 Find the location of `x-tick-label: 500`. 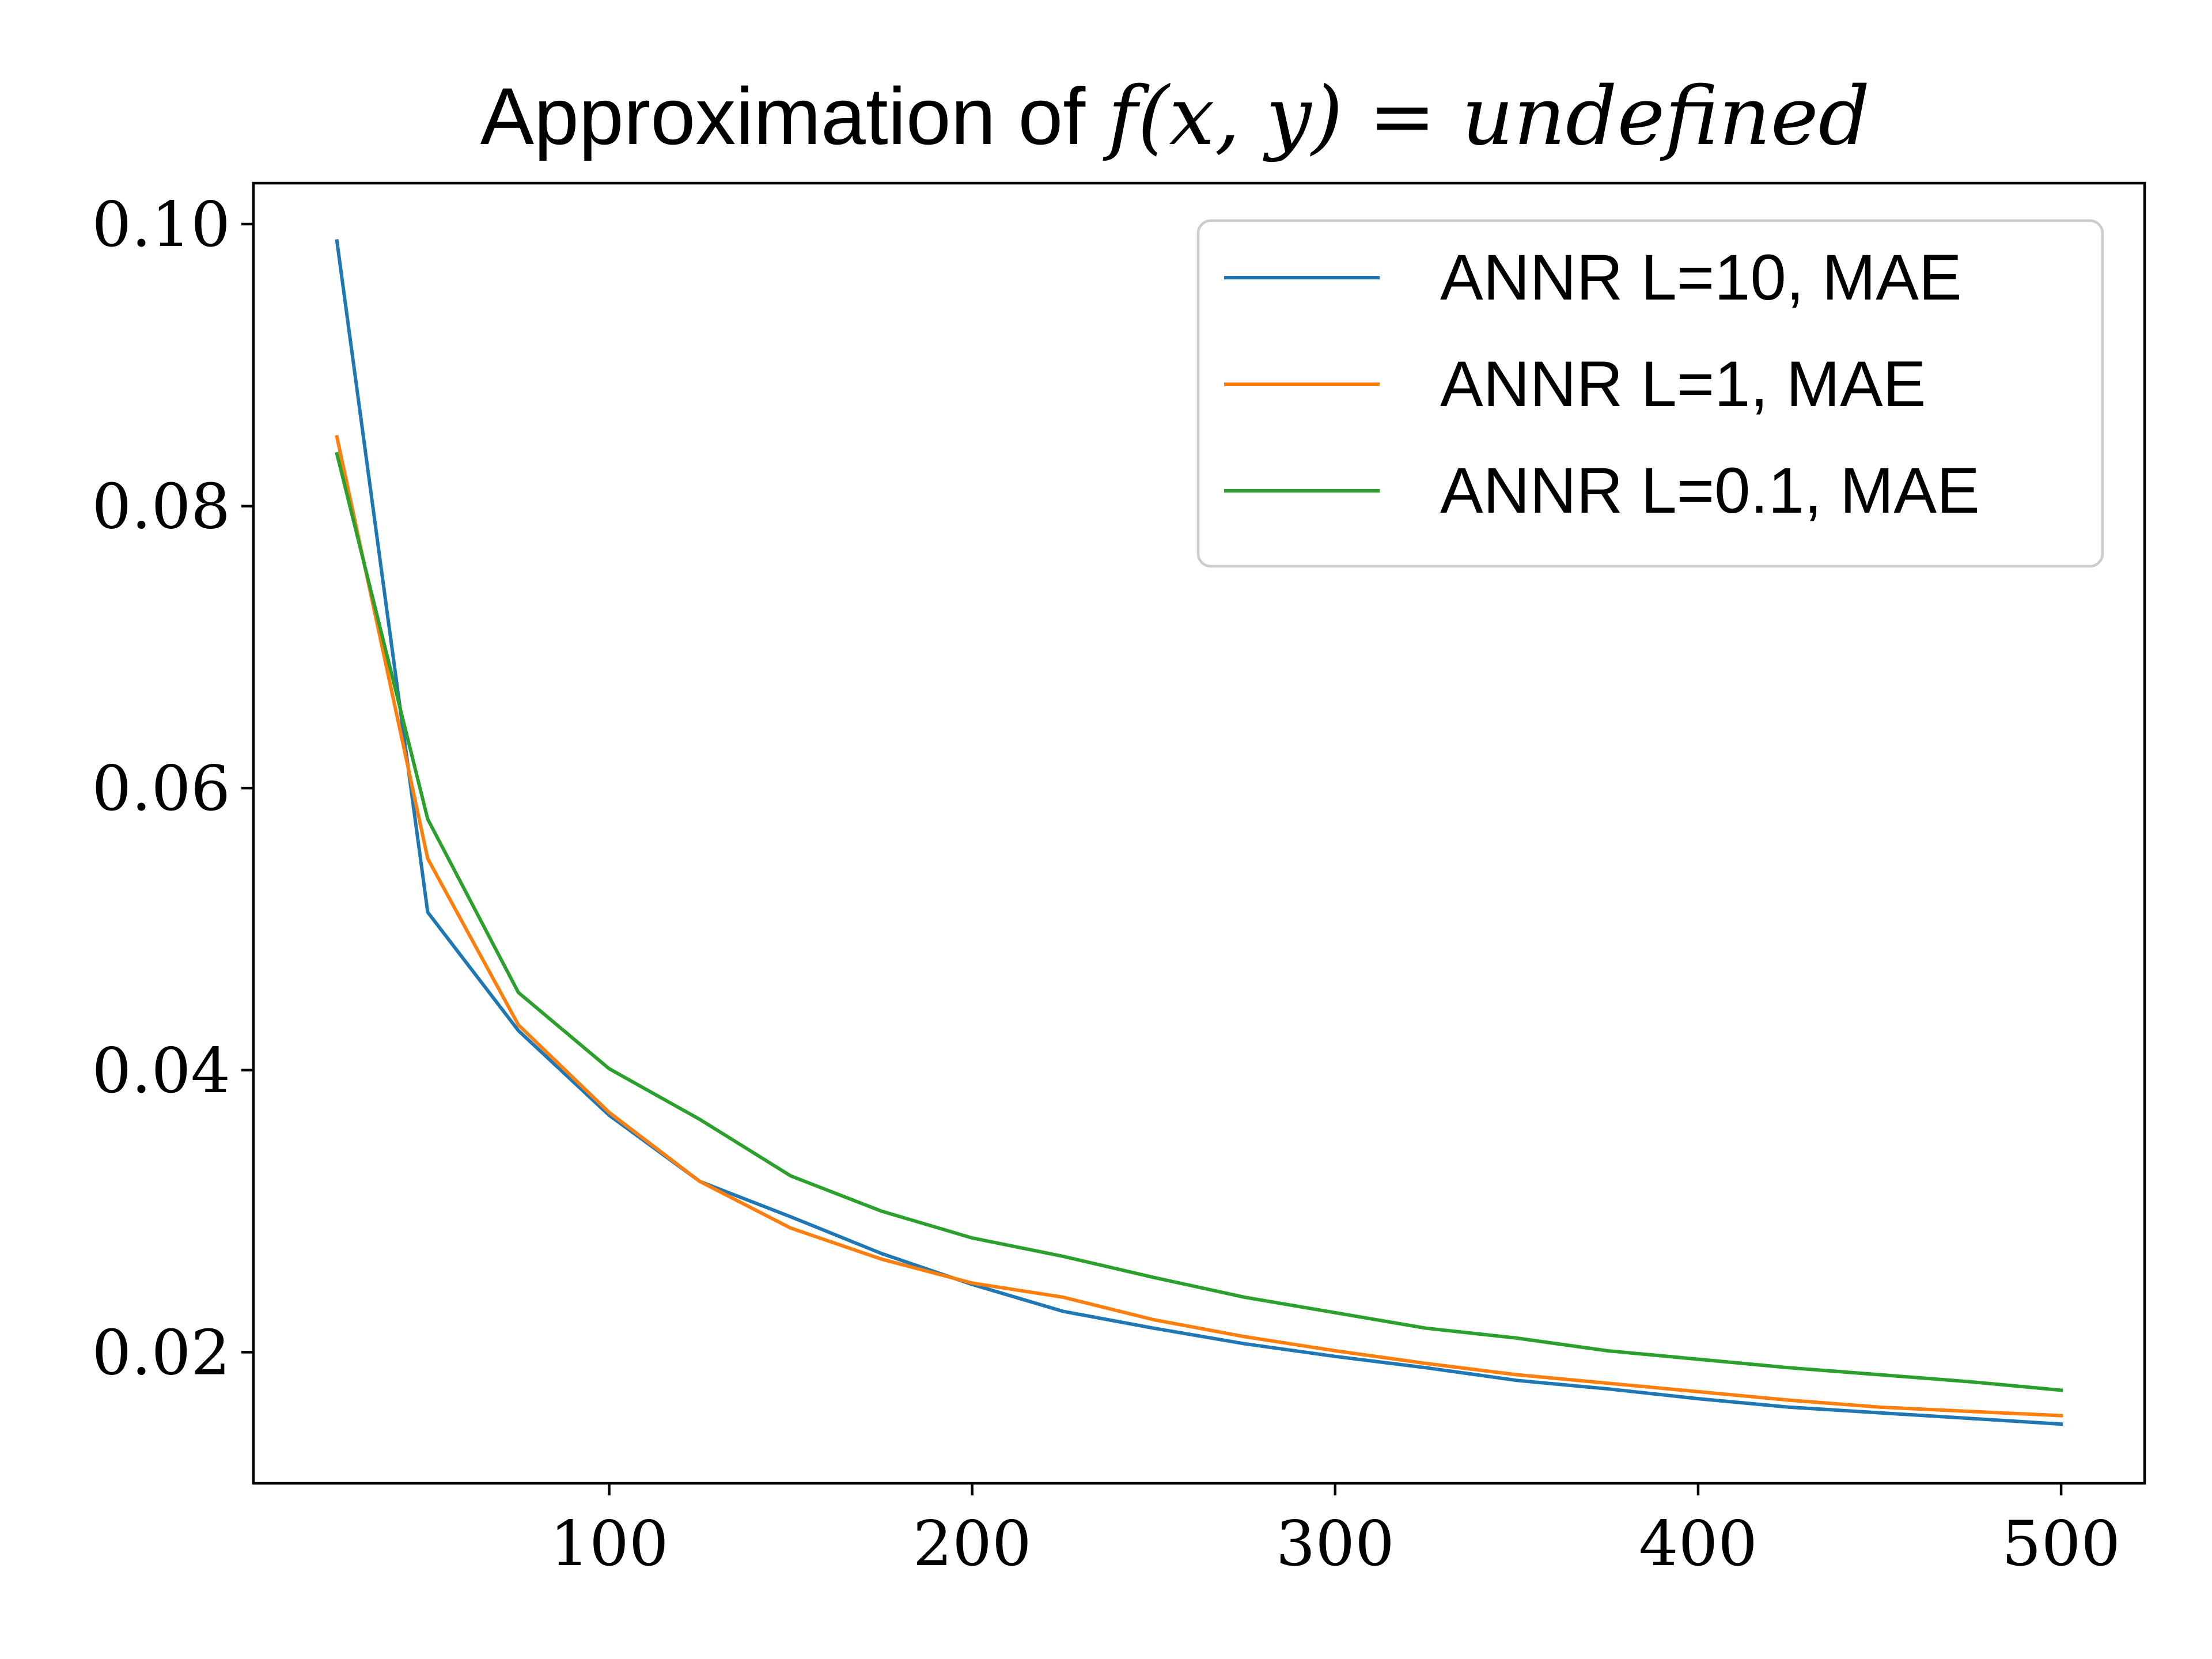

x-tick-label: 500 is located at coordinates (2061, 1544).